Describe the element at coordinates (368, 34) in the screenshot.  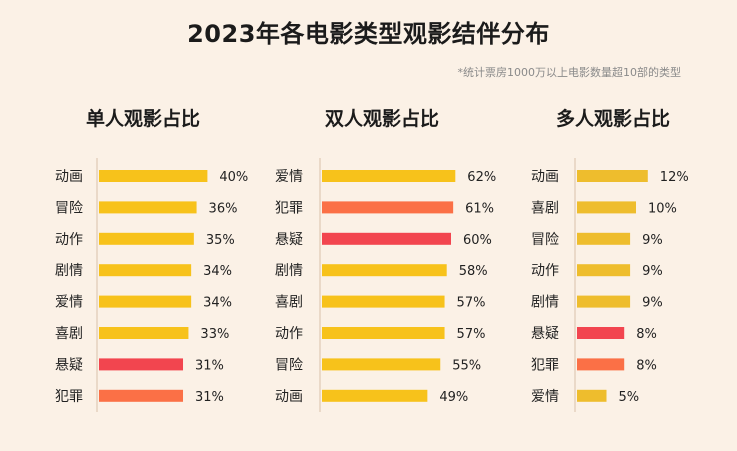
I see `chart-title: 2023年各电影类型观影结伴分布` at that location.